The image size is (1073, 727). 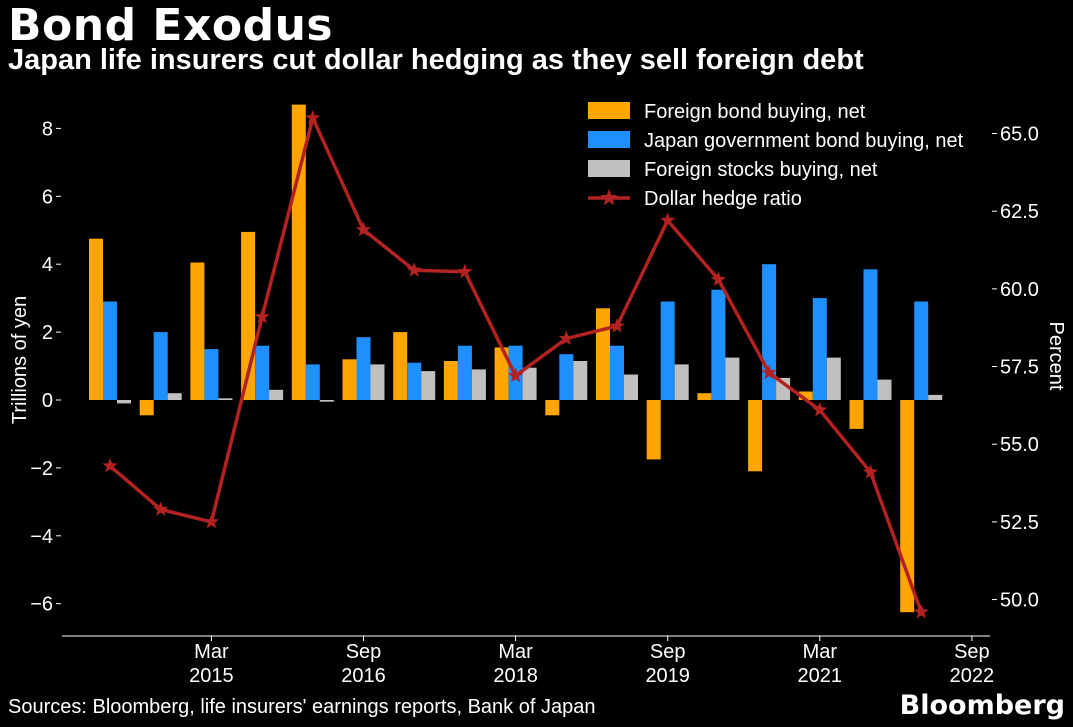 I want to click on bloomberg-logo: Bloomberg, so click(x=982, y=705).